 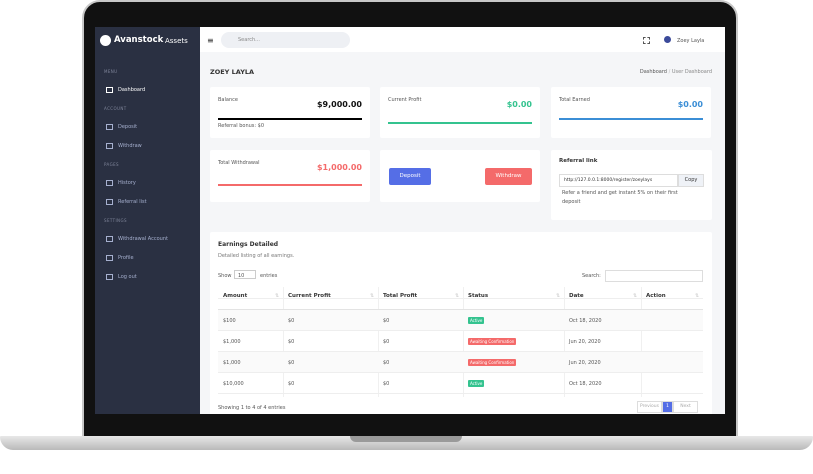 I want to click on logo, so click(x=105, y=40).